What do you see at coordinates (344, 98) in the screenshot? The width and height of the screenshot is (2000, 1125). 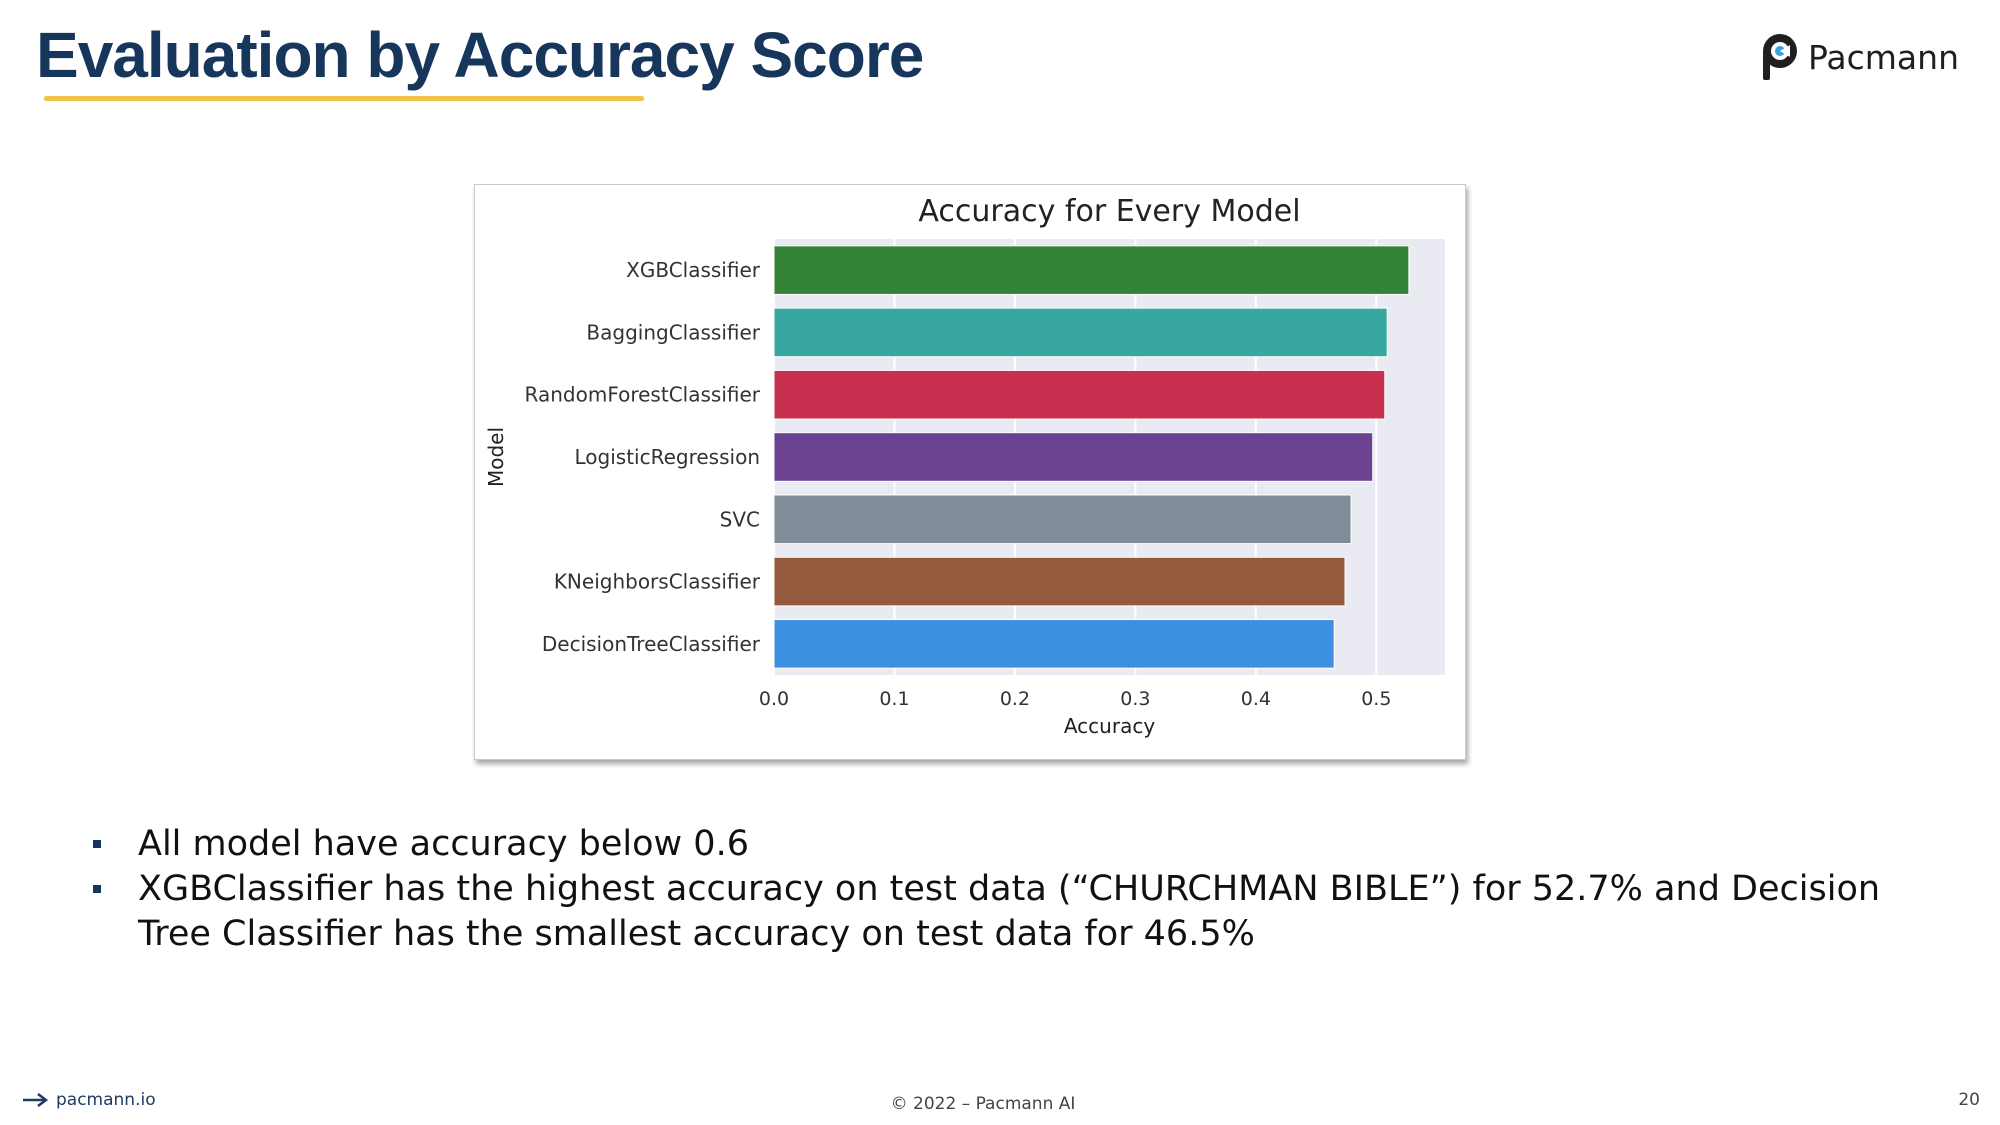 I see `title-underline` at bounding box center [344, 98].